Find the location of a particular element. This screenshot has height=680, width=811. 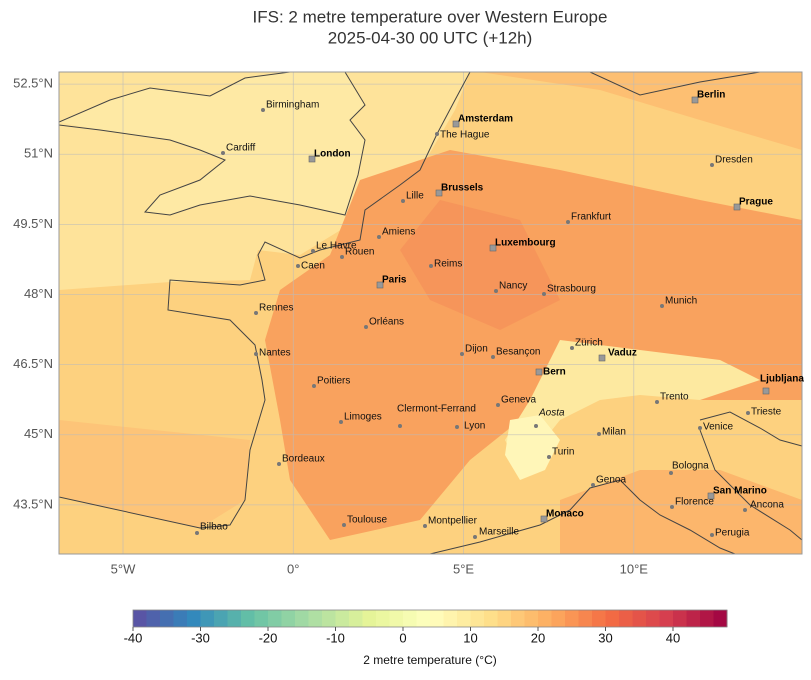

lat-tick-label: 52.5°N is located at coordinates (33, 83).